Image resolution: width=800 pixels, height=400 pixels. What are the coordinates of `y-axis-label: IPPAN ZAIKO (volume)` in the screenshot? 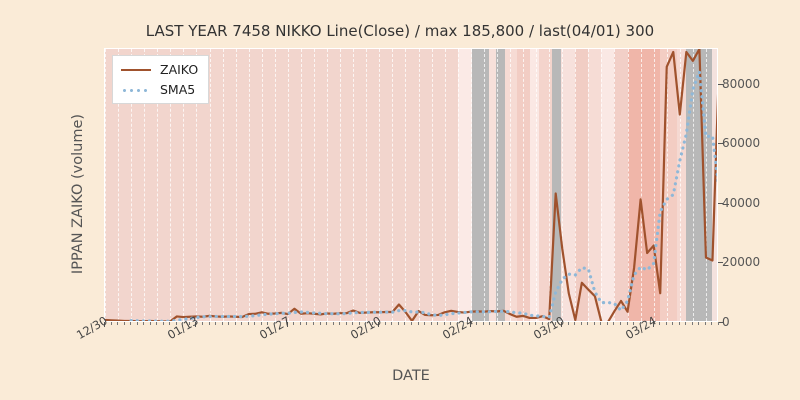 It's located at (78, 194).